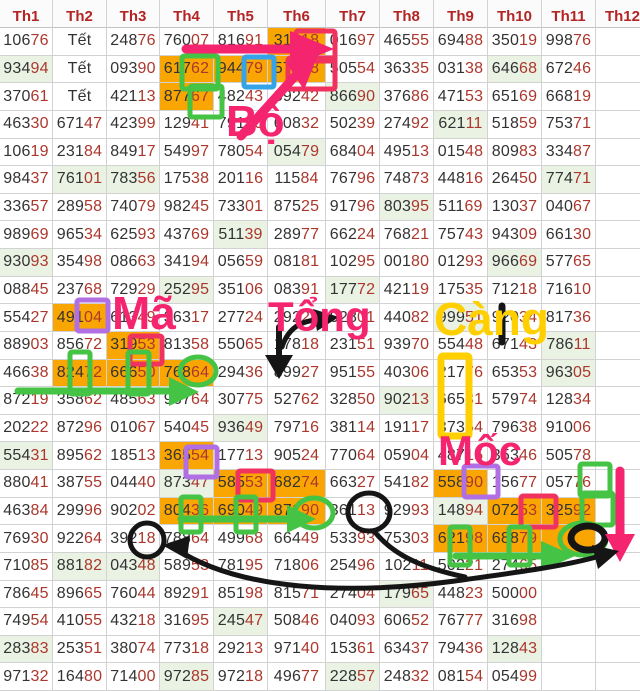 The image size is (640, 691). I want to click on table-cell: 254 96, so click(353, 566).